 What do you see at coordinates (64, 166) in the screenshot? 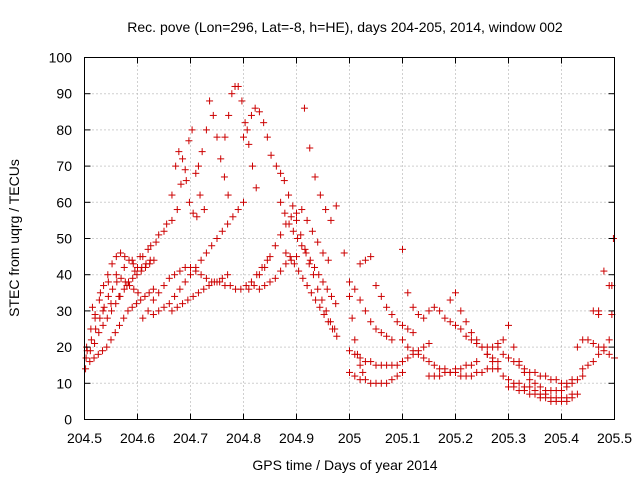
I see `y-tick-label: 70` at bounding box center [64, 166].